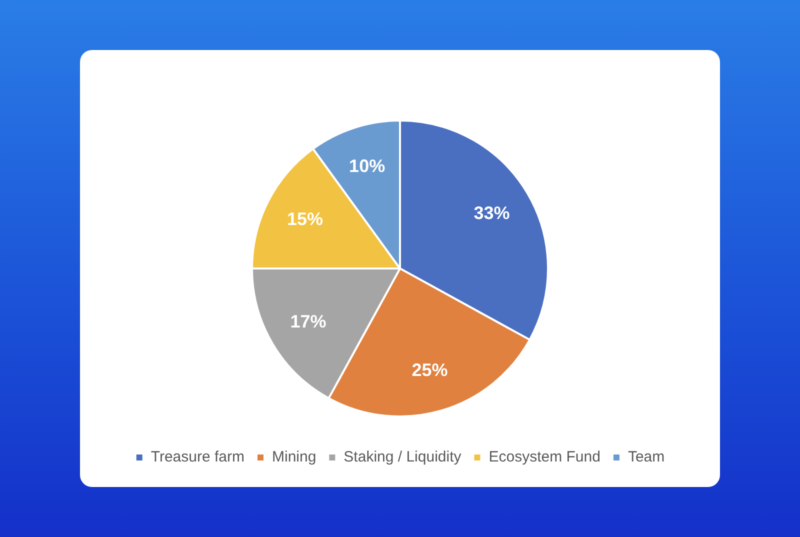 This screenshot has height=537, width=800. Describe the element at coordinates (646, 457) in the screenshot. I see `legend-label: Team` at that location.